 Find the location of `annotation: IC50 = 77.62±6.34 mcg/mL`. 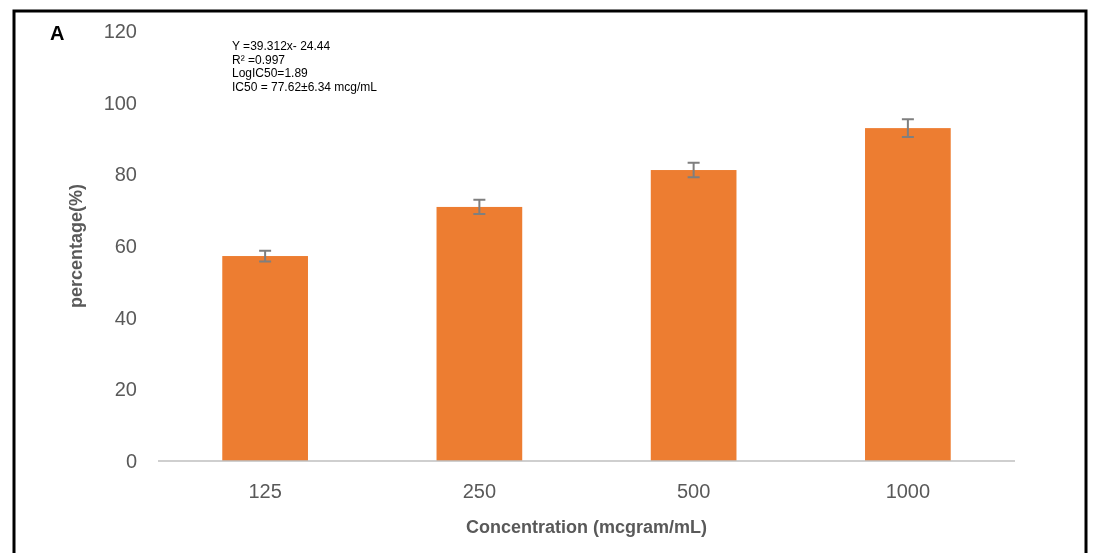

annotation: IC50 = 77.62±6.34 mcg/mL is located at coordinates (305, 86).